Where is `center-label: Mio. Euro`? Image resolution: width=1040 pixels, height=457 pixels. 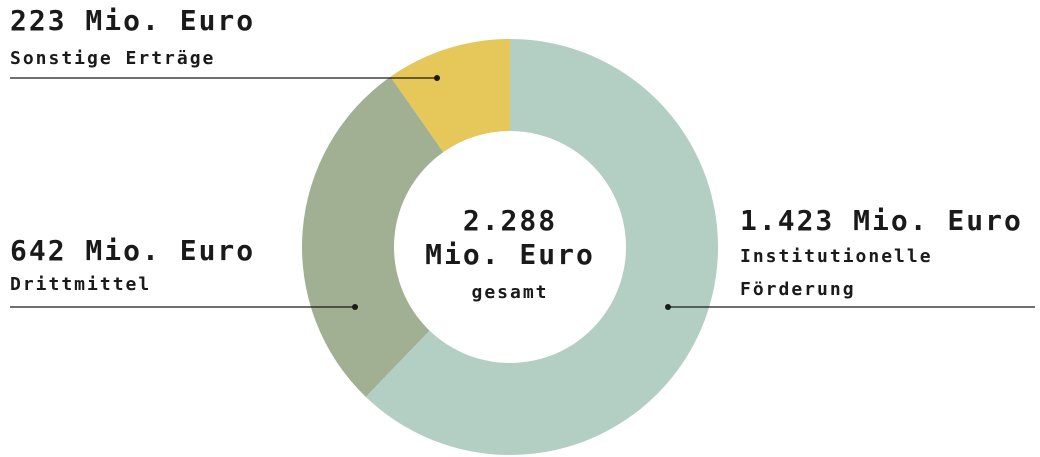 center-label: Mio. Euro is located at coordinates (510, 254).